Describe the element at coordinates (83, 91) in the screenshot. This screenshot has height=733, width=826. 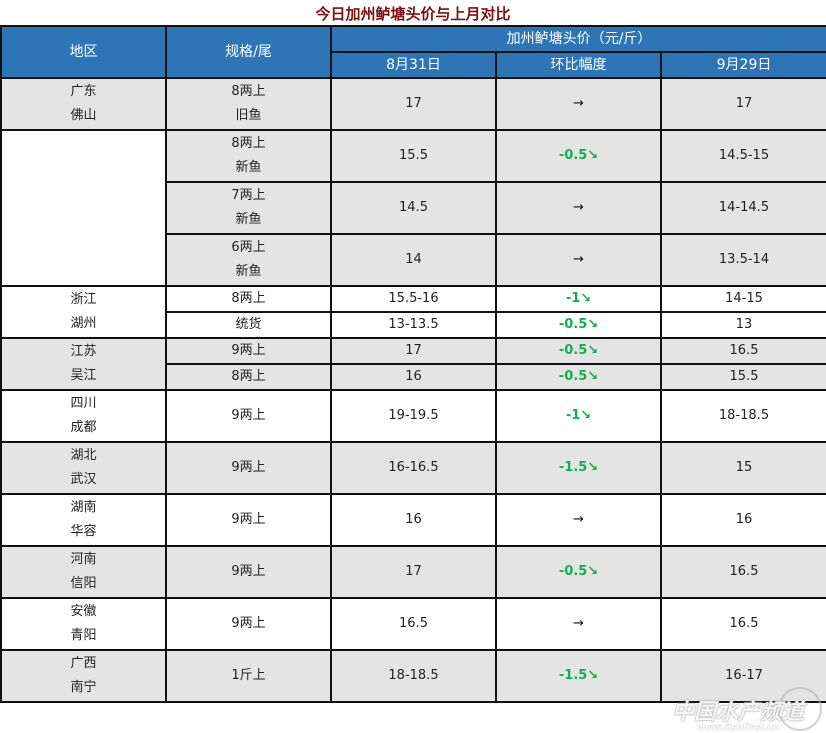
I see `cell-line: 广东` at that location.